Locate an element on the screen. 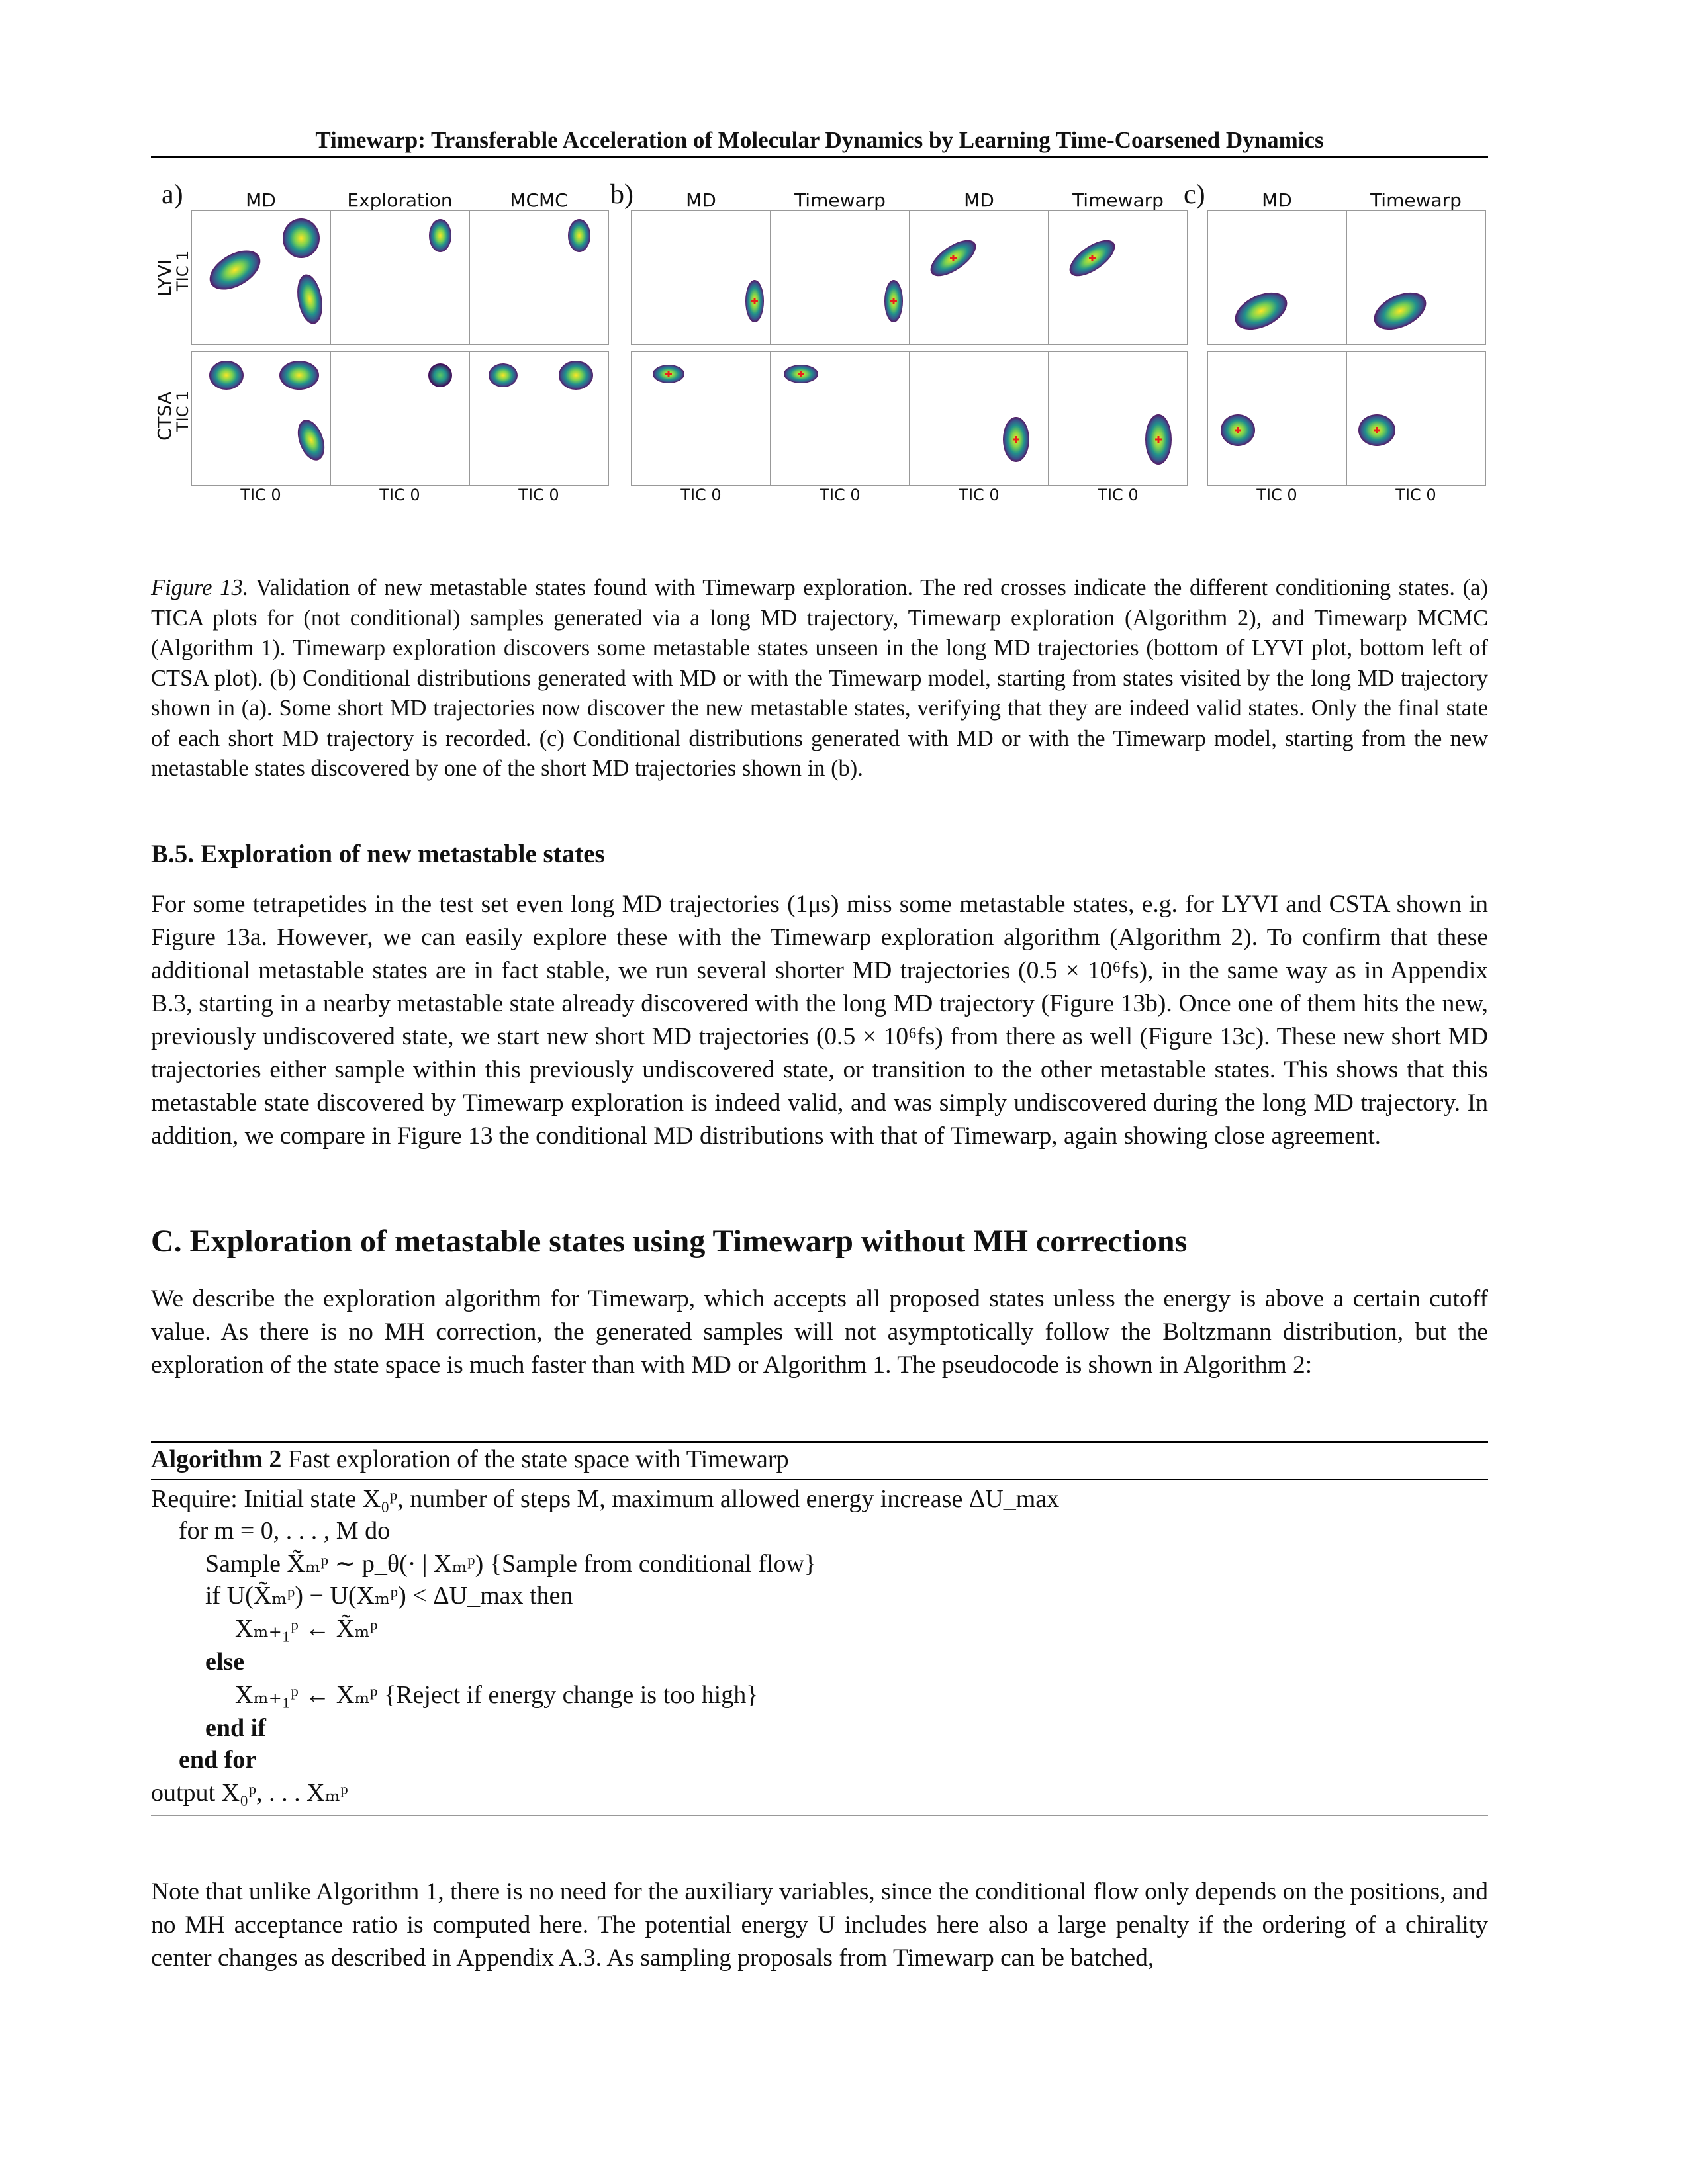 Image resolution: width=1688 pixels, height=2184 pixels. algorithm-line: else is located at coordinates (225, 1662).